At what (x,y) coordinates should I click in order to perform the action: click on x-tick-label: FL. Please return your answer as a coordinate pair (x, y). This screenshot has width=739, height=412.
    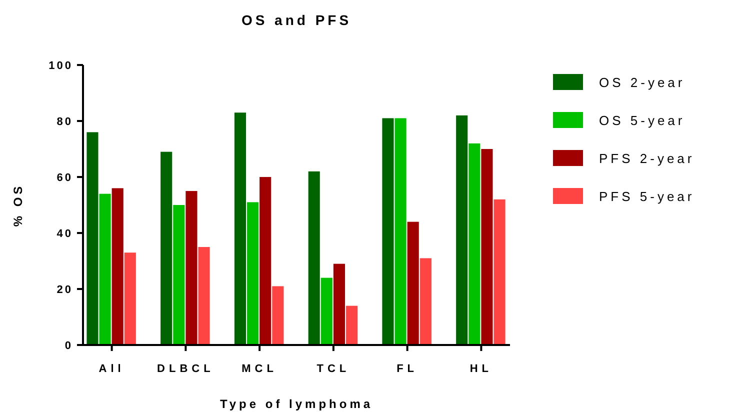
    Looking at the image, I should click on (407, 369).